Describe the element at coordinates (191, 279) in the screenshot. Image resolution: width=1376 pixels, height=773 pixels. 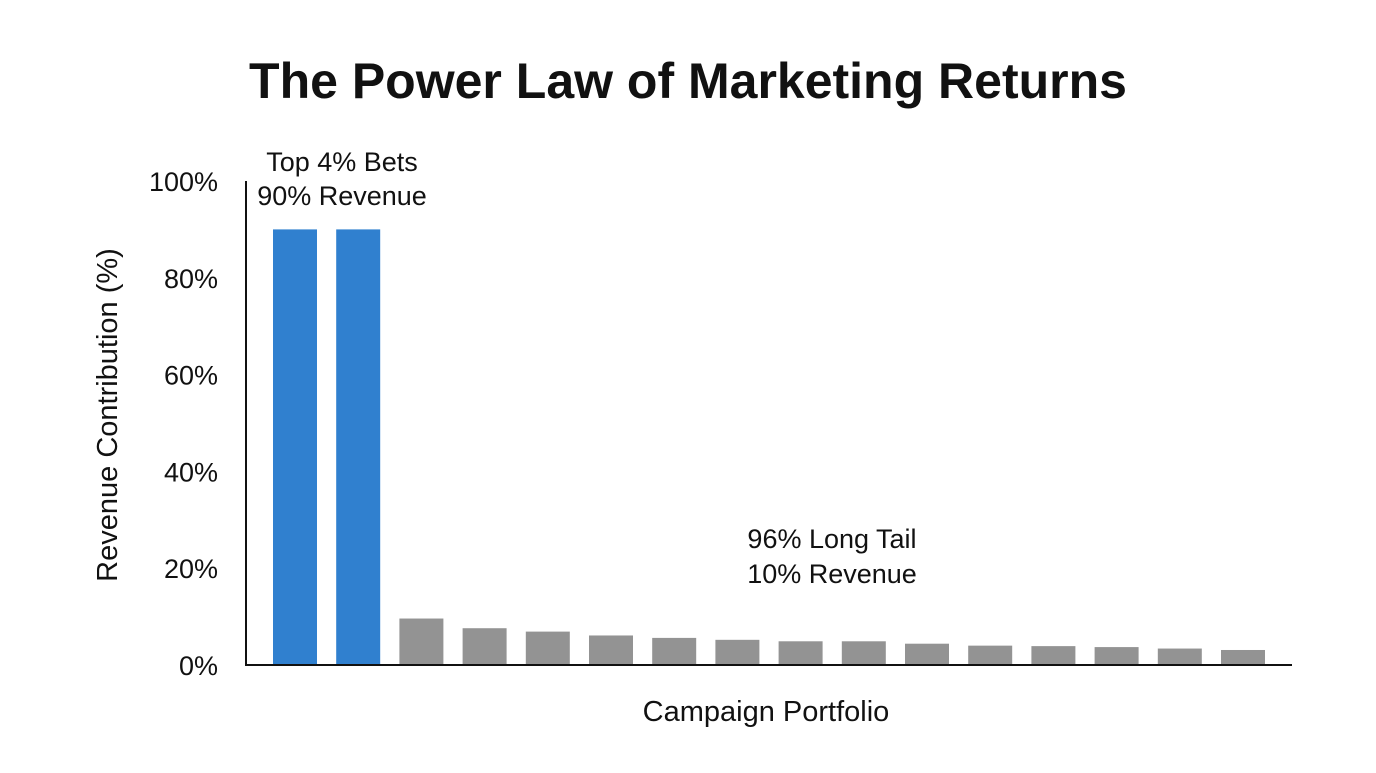
I see `y-tick-label: 80%` at that location.